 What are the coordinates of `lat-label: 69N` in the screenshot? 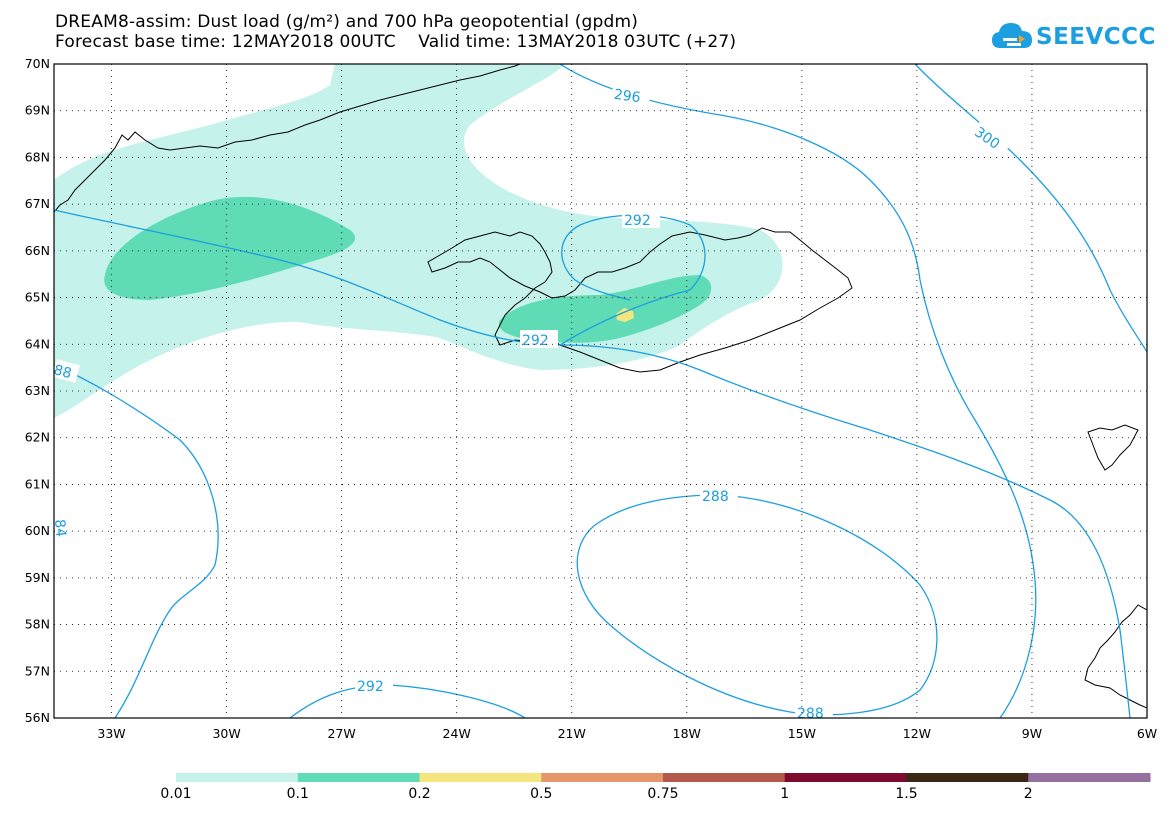 It's located at (37, 110).